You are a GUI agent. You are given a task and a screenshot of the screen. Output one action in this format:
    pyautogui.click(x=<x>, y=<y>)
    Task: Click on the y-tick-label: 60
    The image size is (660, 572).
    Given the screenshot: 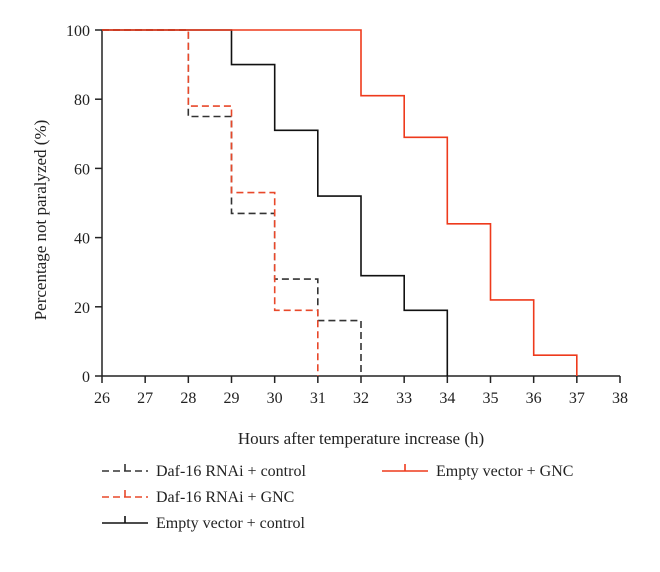 What is the action you would take?
    pyautogui.click(x=82, y=169)
    